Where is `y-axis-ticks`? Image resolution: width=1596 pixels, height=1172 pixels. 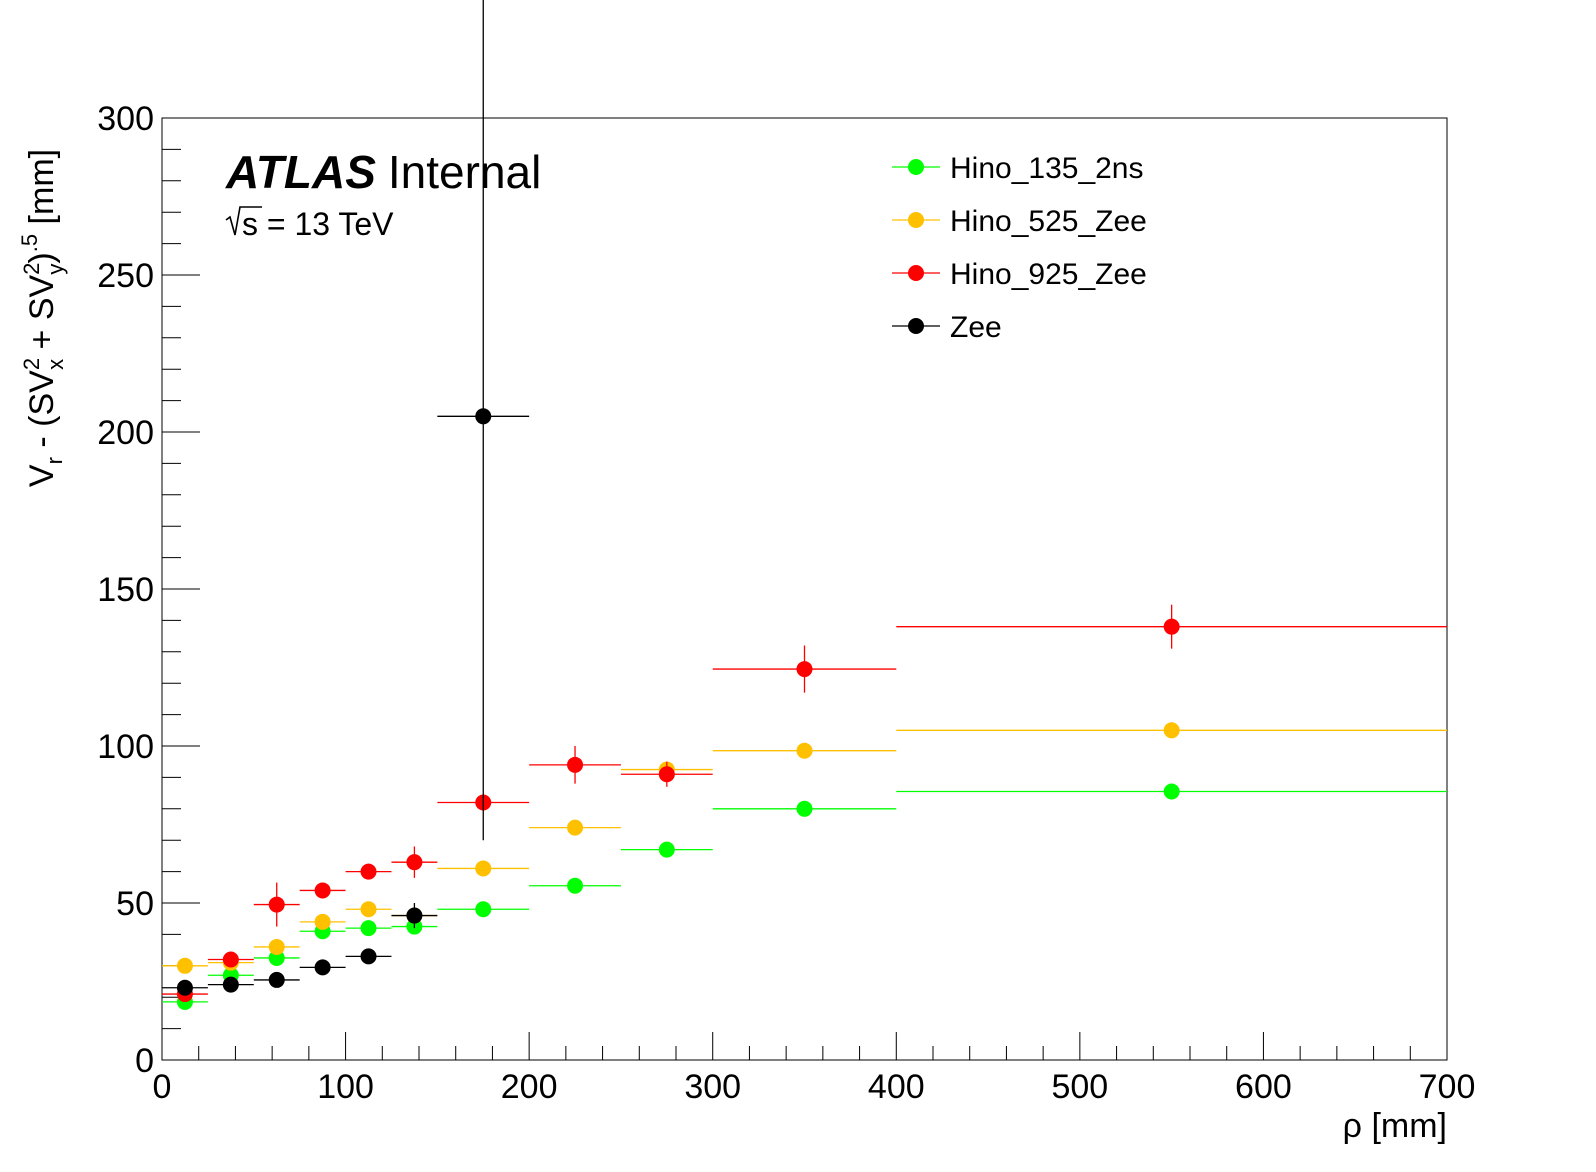 y-axis-ticks is located at coordinates (181, 589).